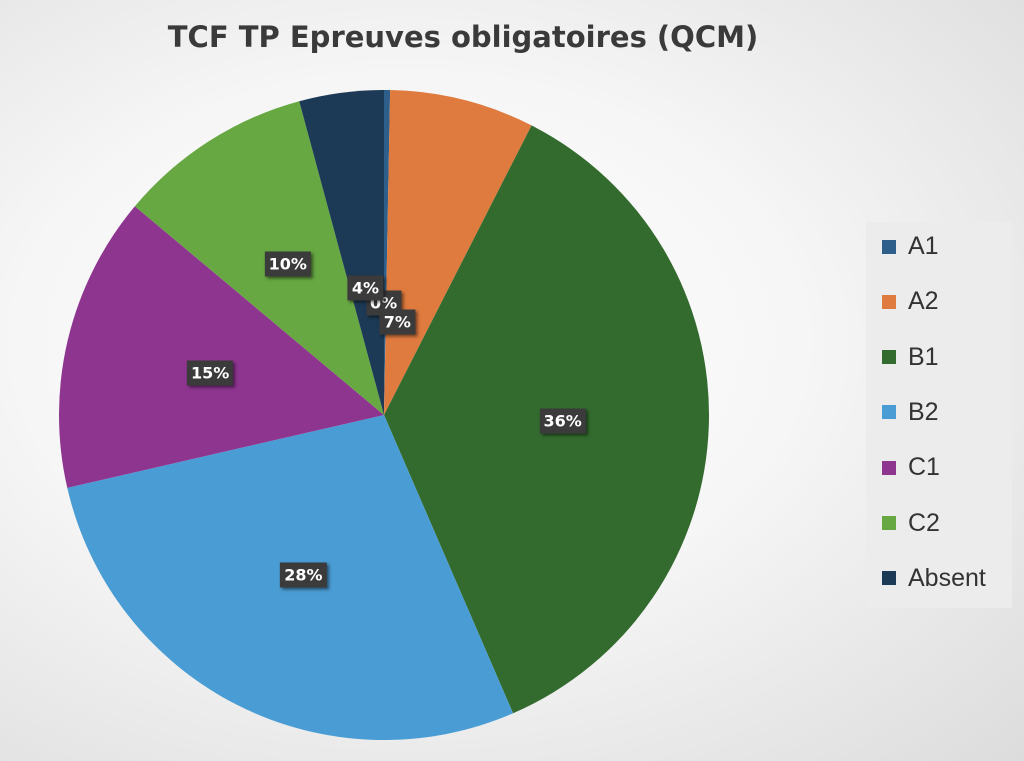  What do you see at coordinates (210, 373) in the screenshot?
I see `data-label-c1: 15%` at bounding box center [210, 373].